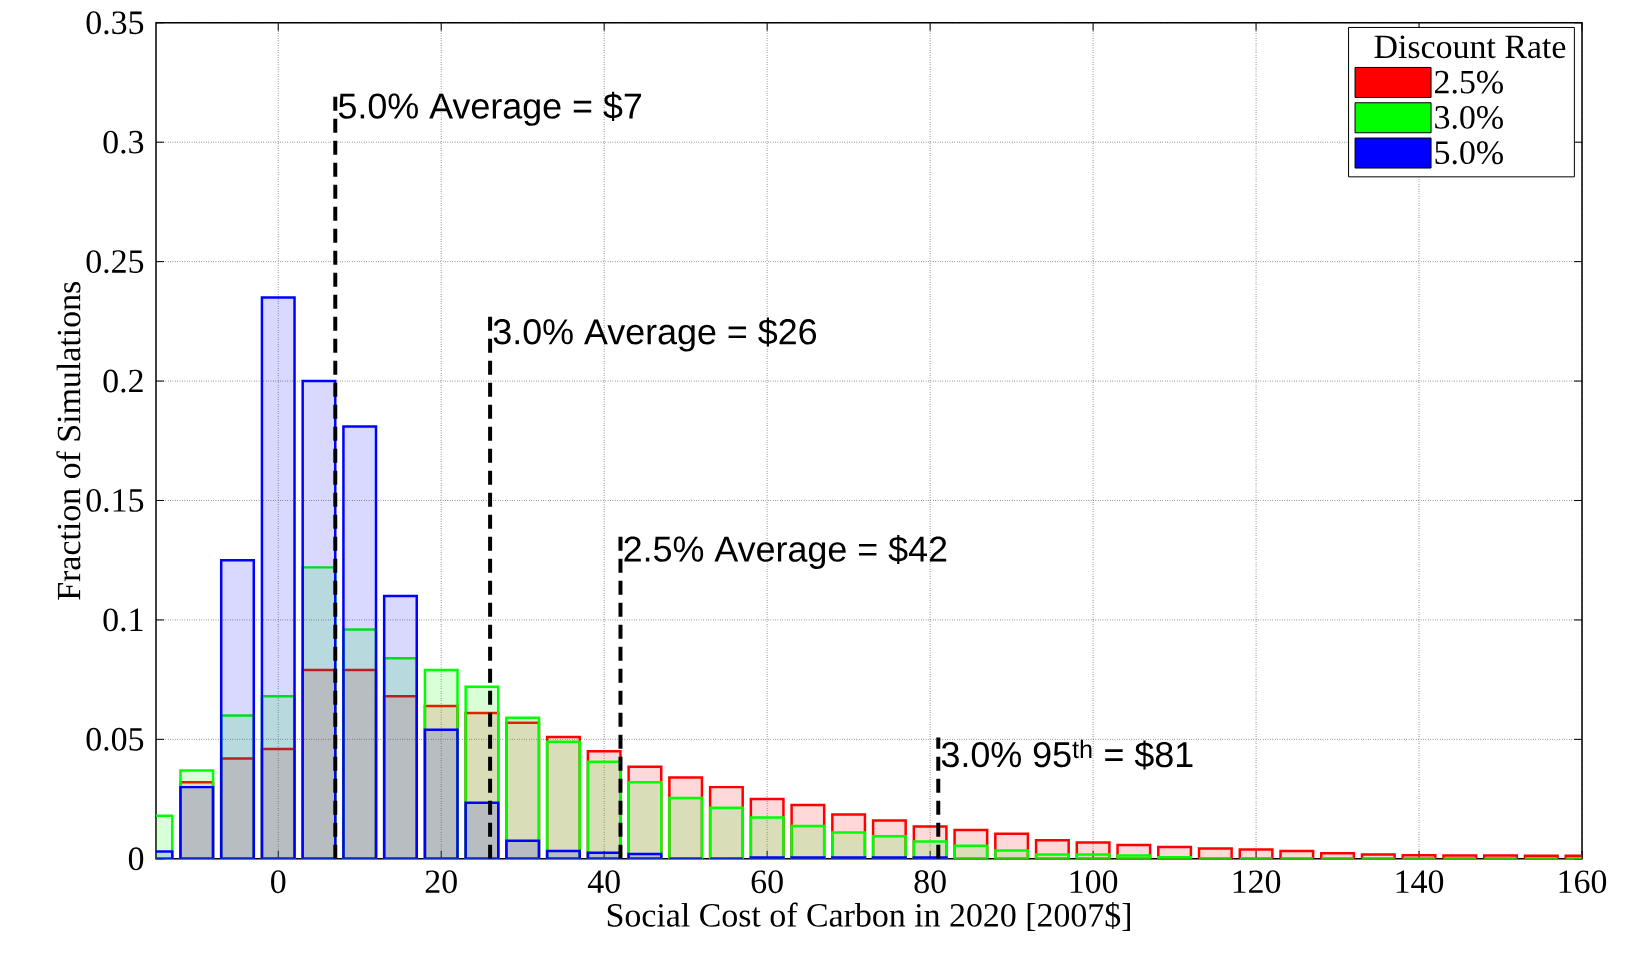 The width and height of the screenshot is (1627, 962). Describe the element at coordinates (115, 739) in the screenshot. I see `y-tick-label: 0.05` at that location.